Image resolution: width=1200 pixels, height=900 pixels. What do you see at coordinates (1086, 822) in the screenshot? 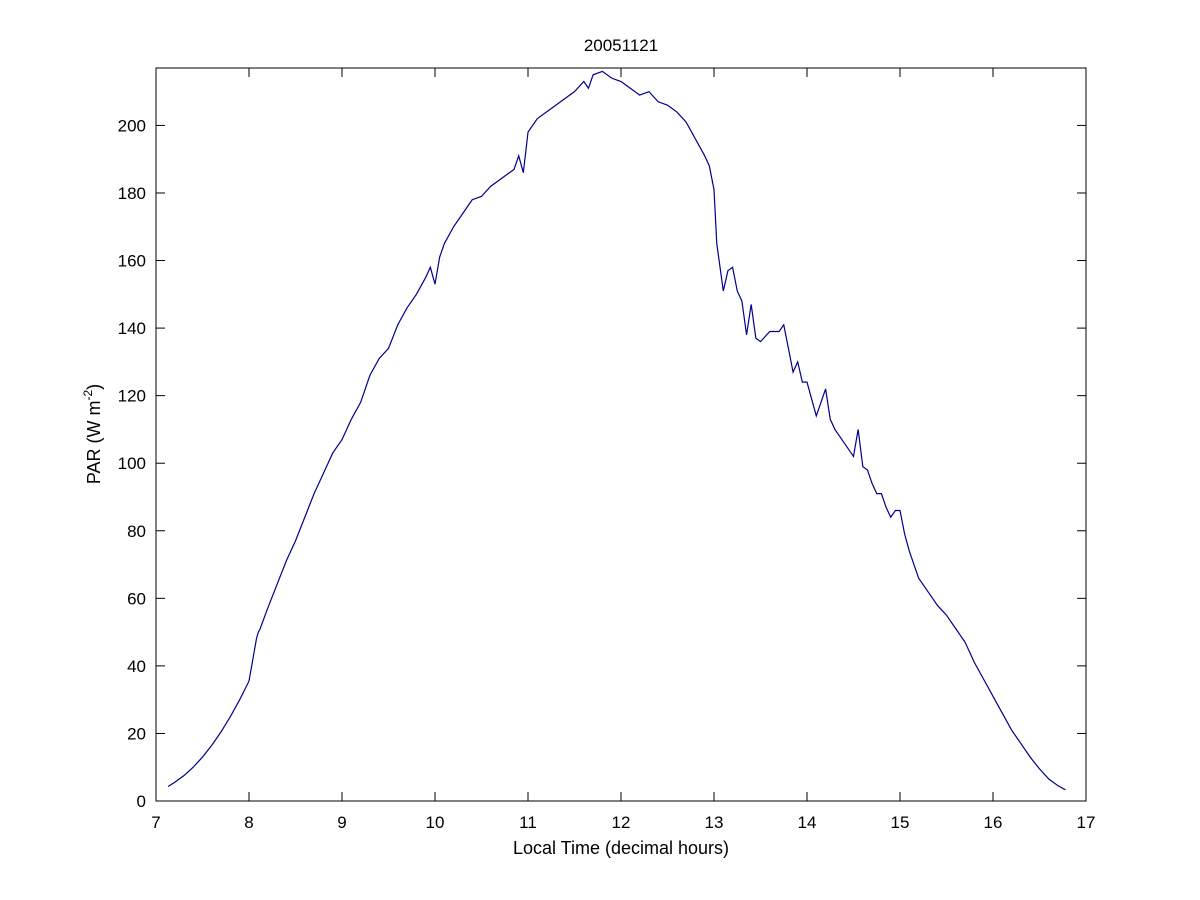
I see `x-tick-label: 17` at bounding box center [1086, 822].